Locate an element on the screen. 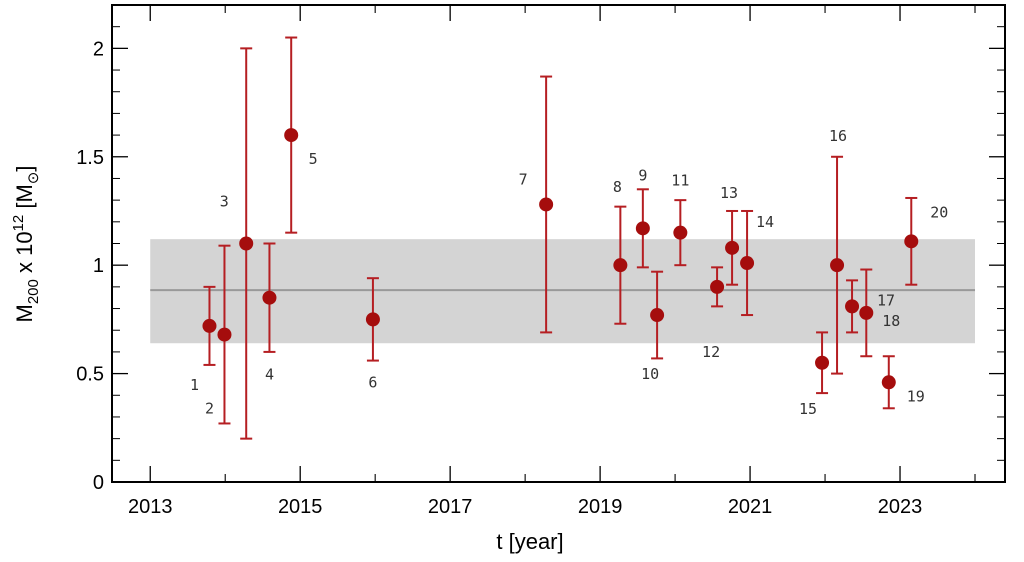 The height and width of the screenshot is (562, 1024). data-point-7: 7 is located at coordinates (536, 204).